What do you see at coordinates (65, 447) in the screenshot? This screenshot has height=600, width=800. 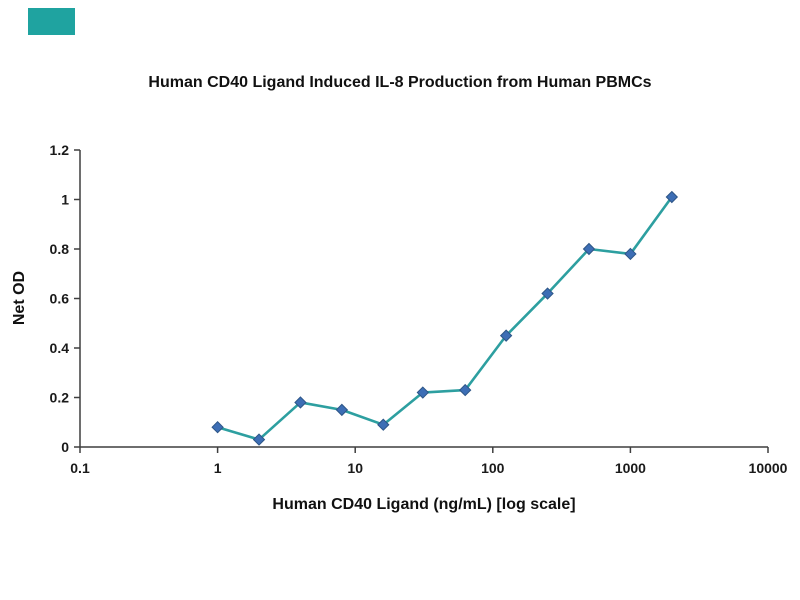 I see `y-tick-label: 0` at bounding box center [65, 447].